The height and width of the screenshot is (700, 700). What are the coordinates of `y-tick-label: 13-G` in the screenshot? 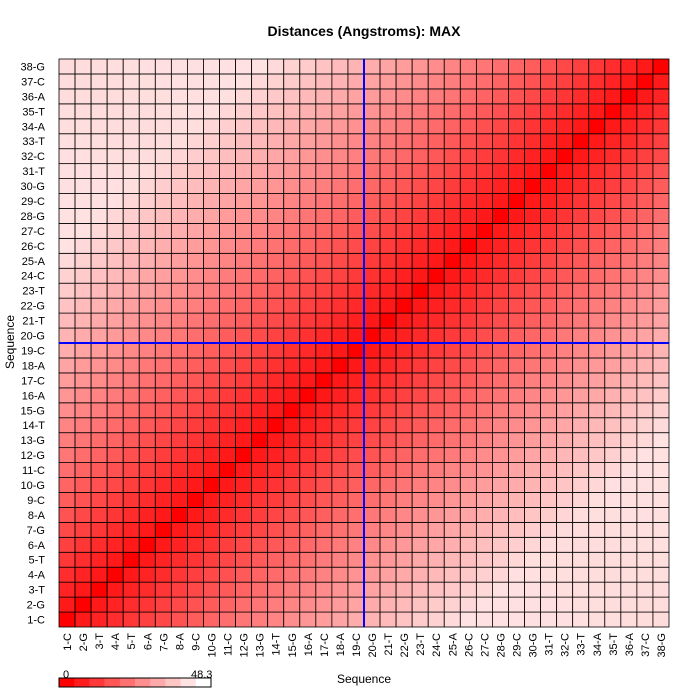 It's located at (33, 441).